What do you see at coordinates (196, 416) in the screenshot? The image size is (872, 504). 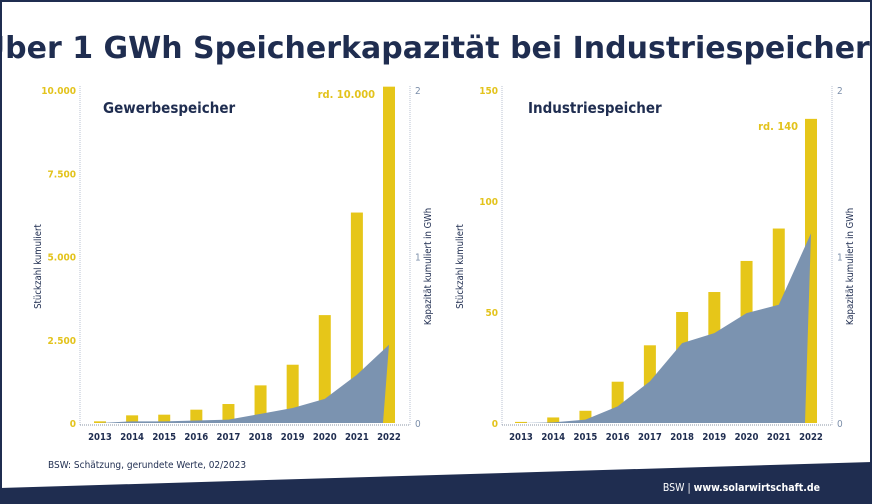 I see `bar-2016` at bounding box center [196, 416].